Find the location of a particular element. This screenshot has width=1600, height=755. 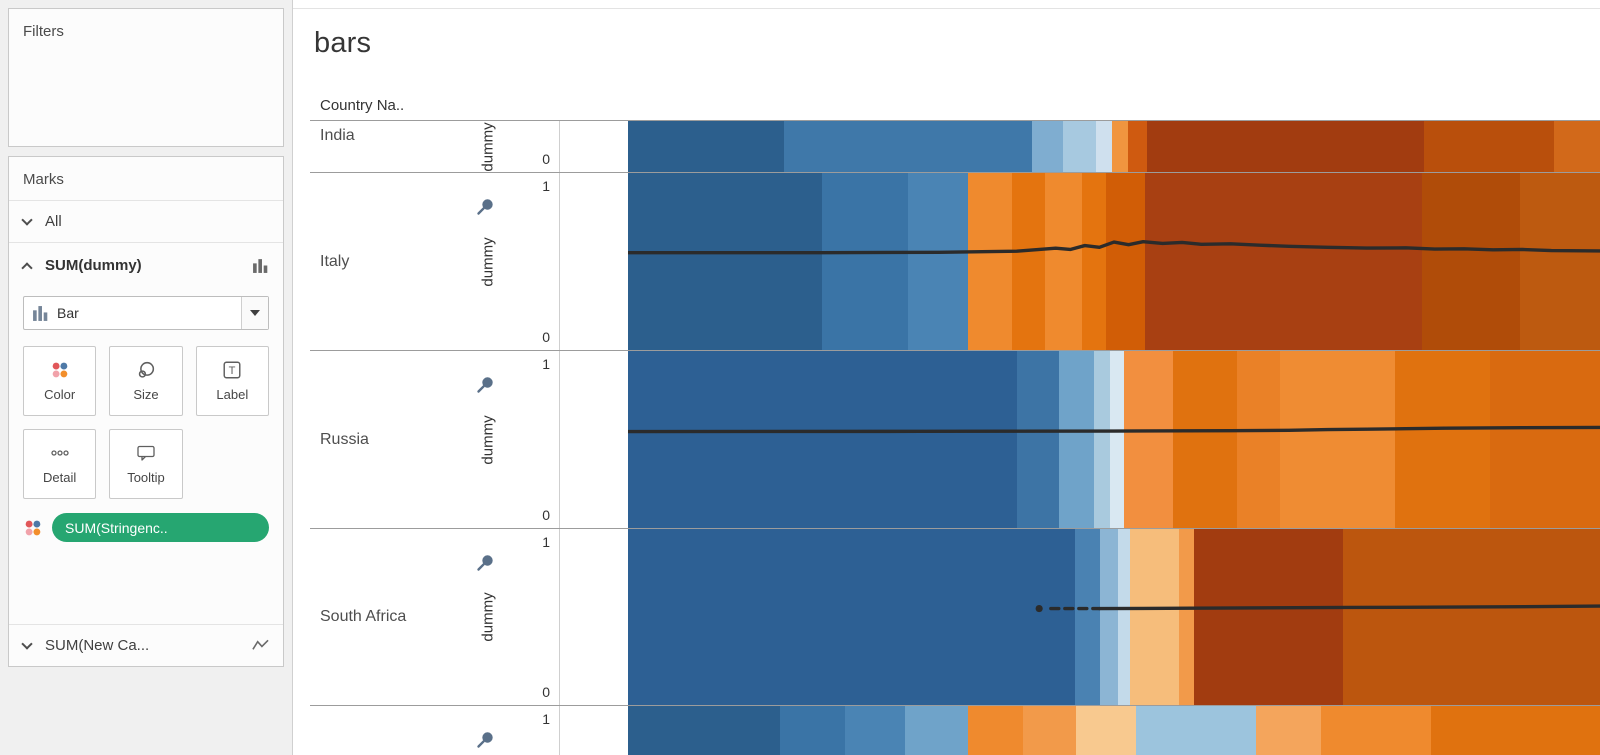

label-button: T Label is located at coordinates (232, 381).